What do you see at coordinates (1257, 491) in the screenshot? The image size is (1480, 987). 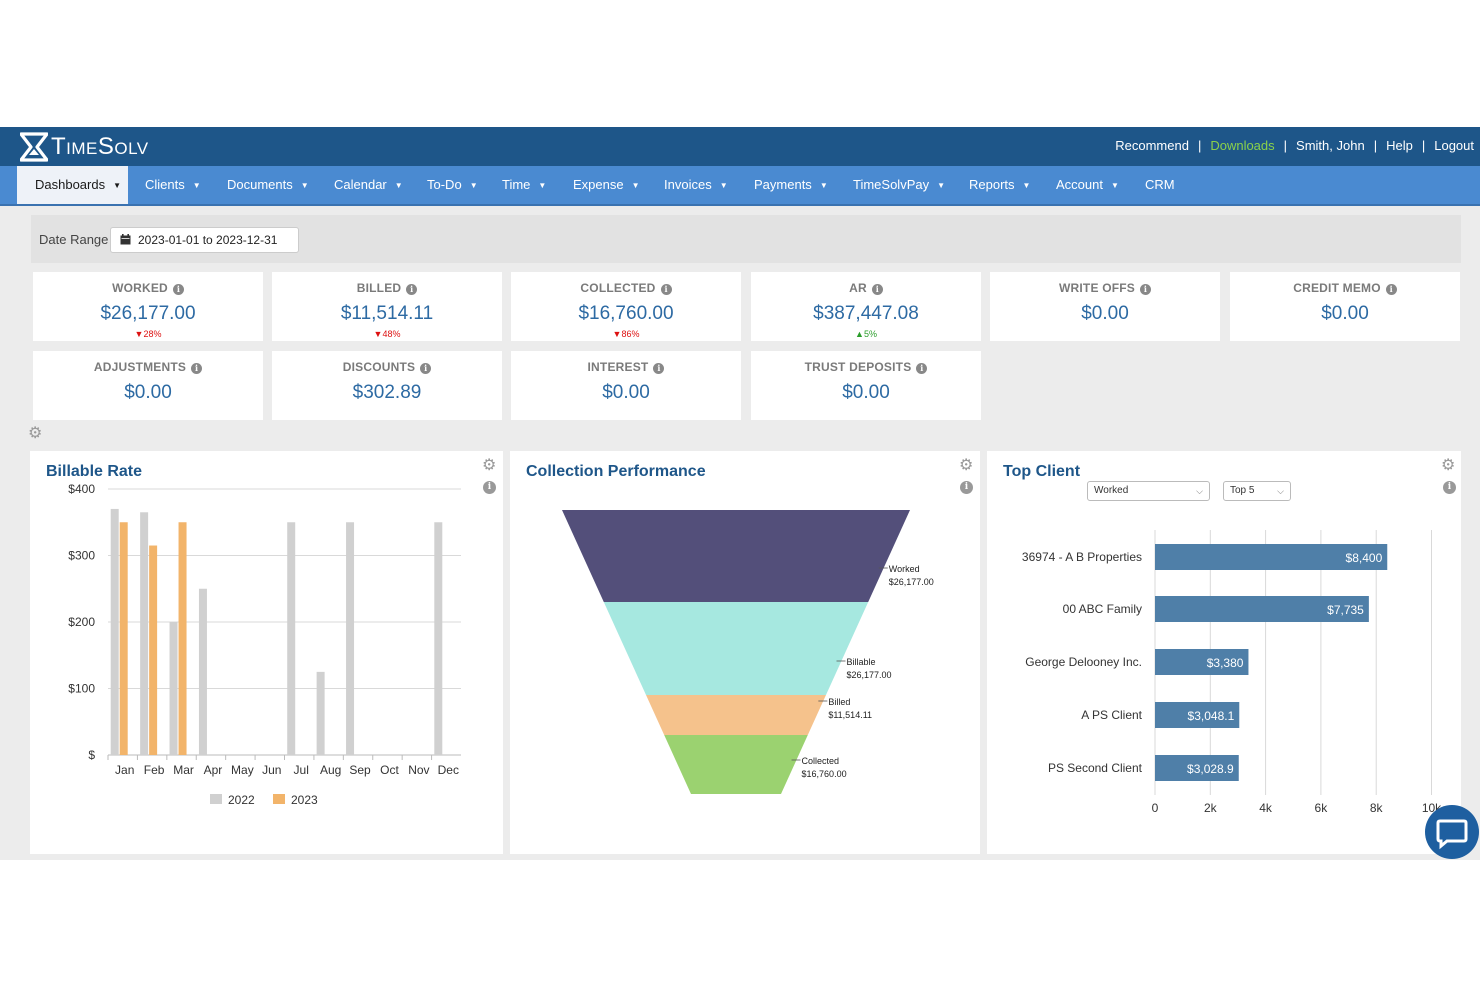 I see `top-client-count-select: Top 5 ⌵` at bounding box center [1257, 491].